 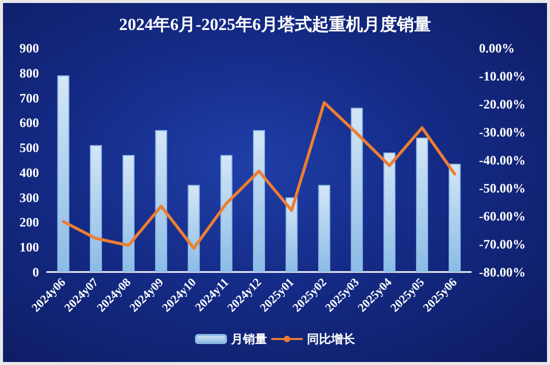 What do you see at coordinates (29, 72) in the screenshot?
I see `y-tick-label: 800` at bounding box center [29, 72].